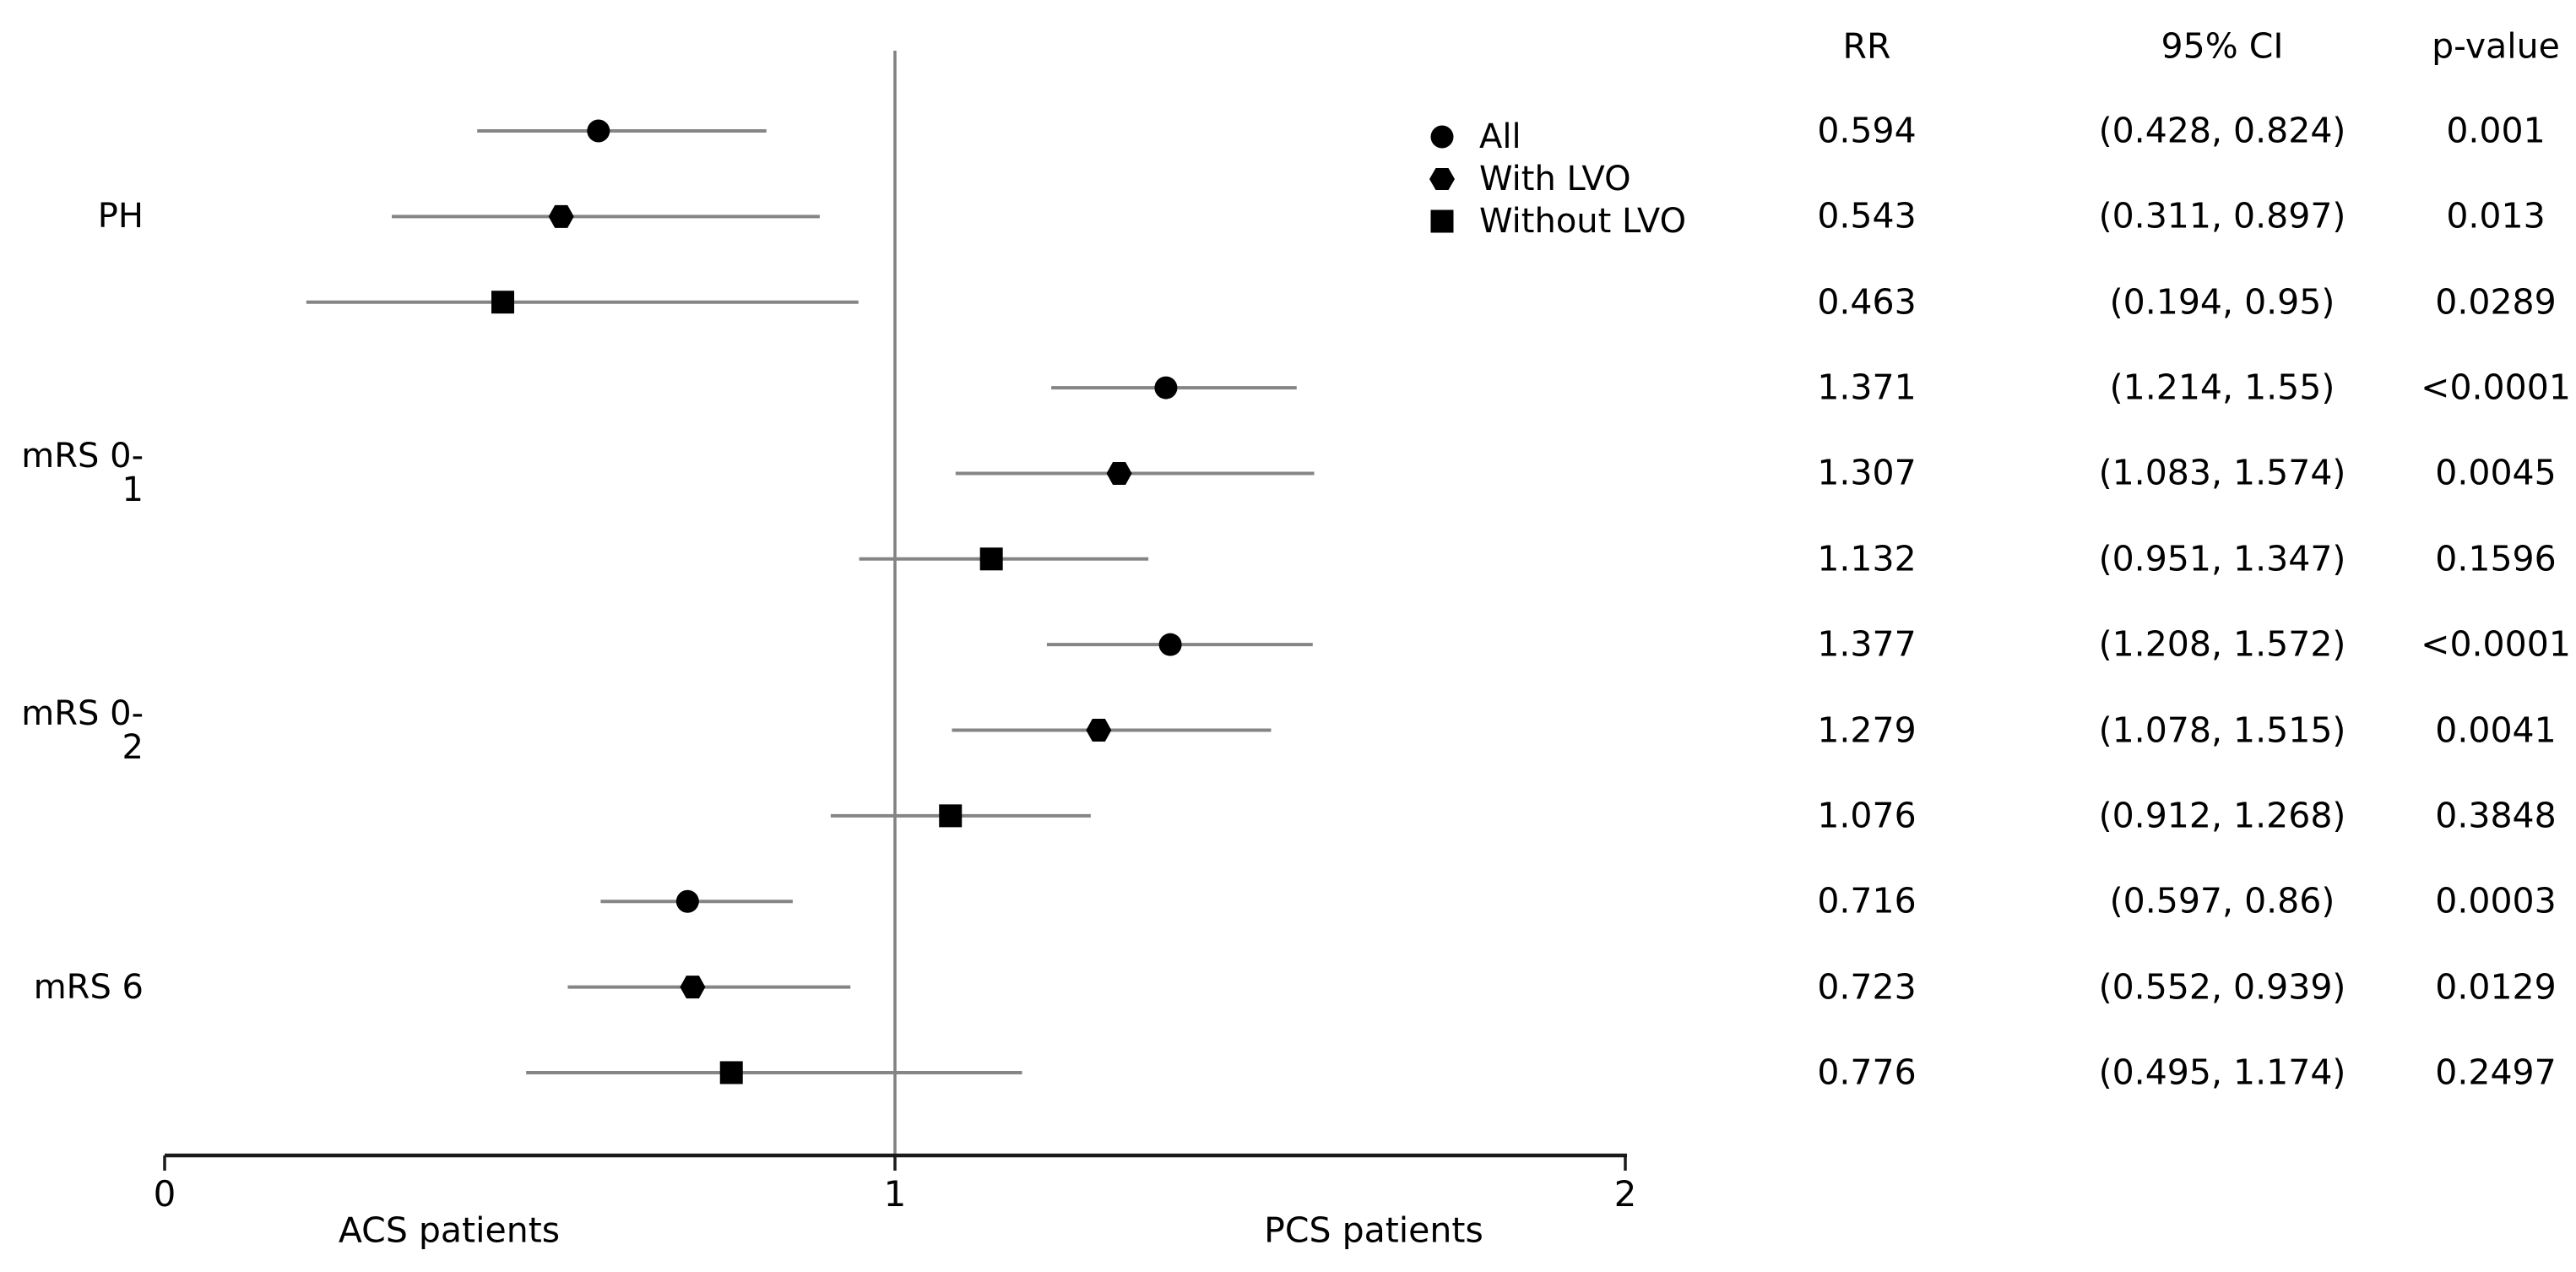  What do you see at coordinates (1867, 1072) in the screenshot?
I see `table-cell-rr: 0.776` at bounding box center [1867, 1072].